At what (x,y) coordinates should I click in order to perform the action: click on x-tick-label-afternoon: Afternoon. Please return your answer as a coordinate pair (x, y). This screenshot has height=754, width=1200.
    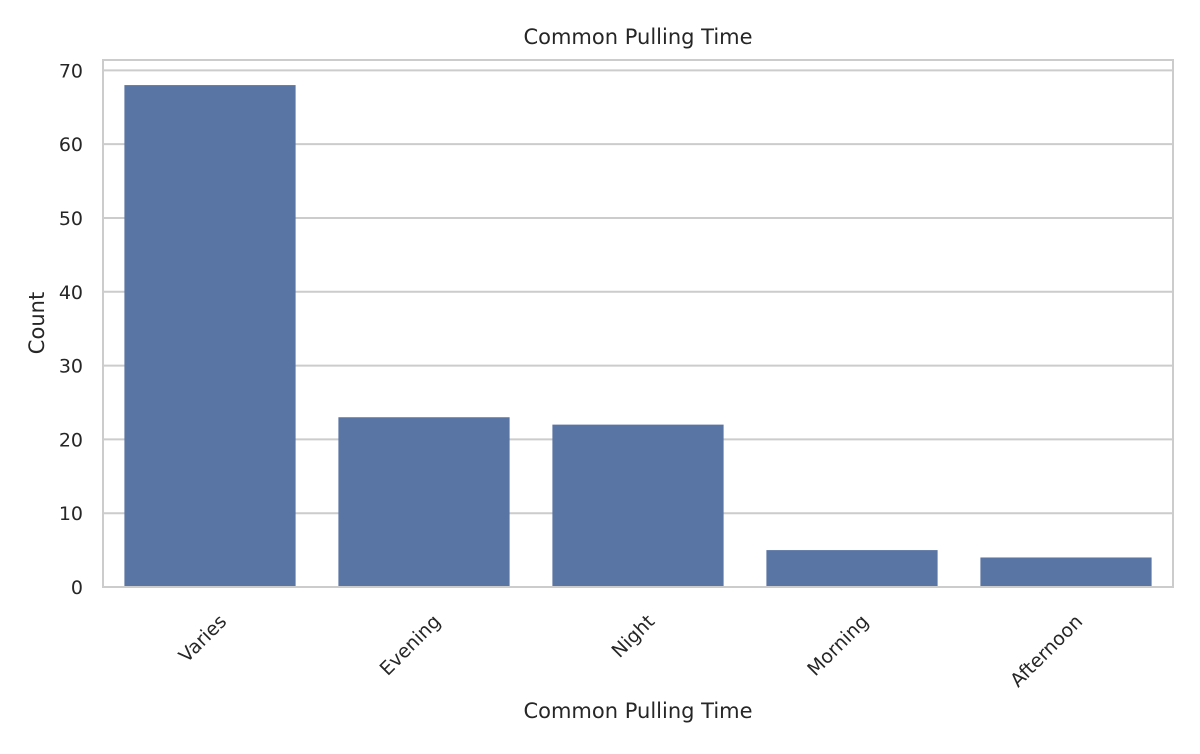
    Looking at the image, I should click on (1046, 651).